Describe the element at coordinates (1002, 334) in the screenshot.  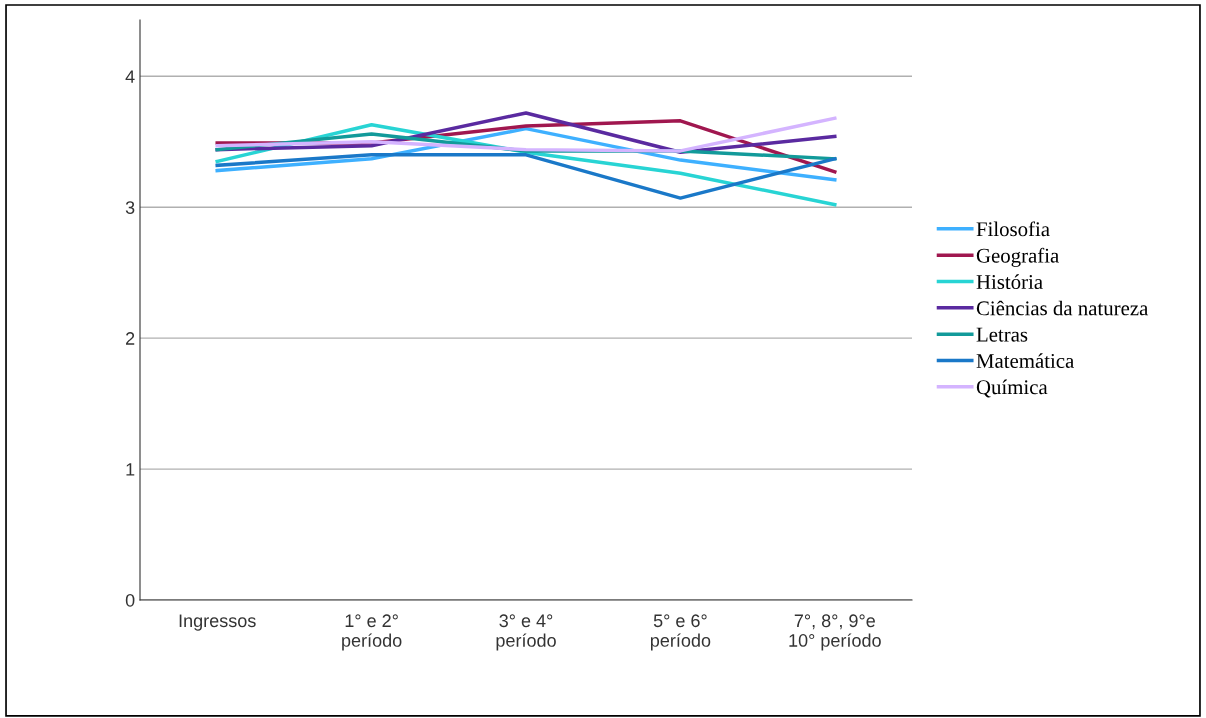
I see `legend-label: Letras` at that location.